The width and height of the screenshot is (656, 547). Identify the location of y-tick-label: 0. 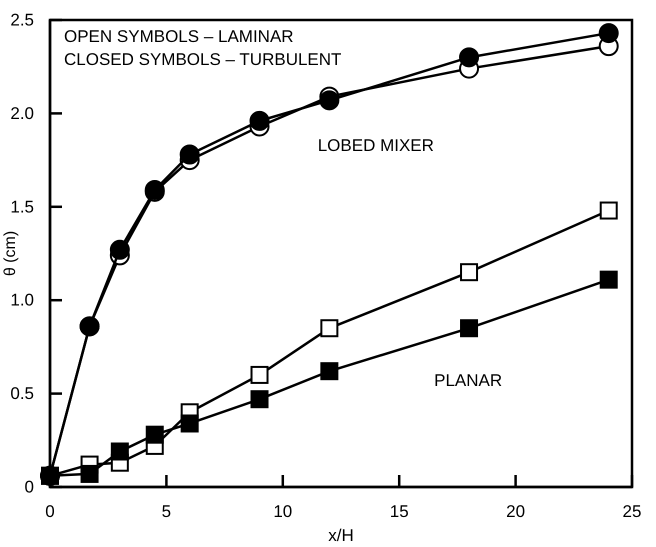
(29, 486).